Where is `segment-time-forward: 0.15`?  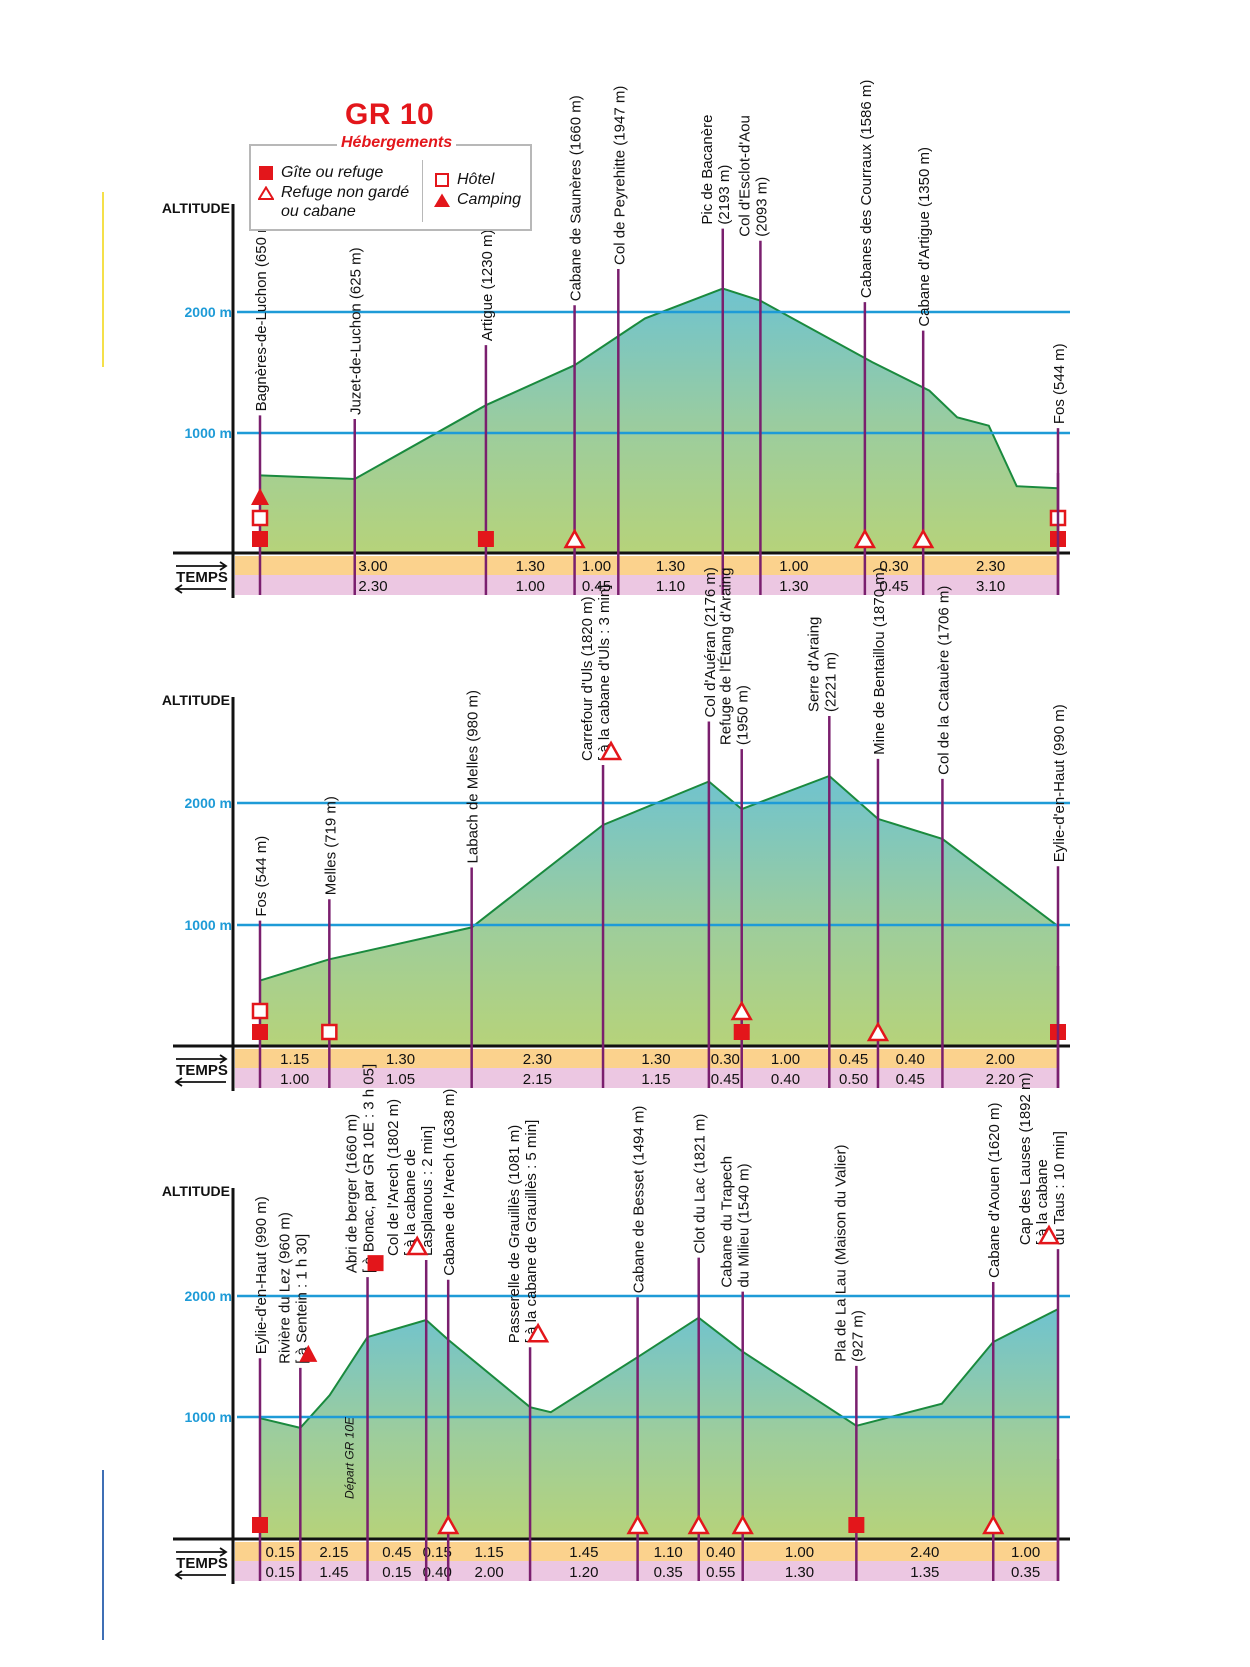 segment-time-forward: 0.15 is located at coordinates (437, 1552).